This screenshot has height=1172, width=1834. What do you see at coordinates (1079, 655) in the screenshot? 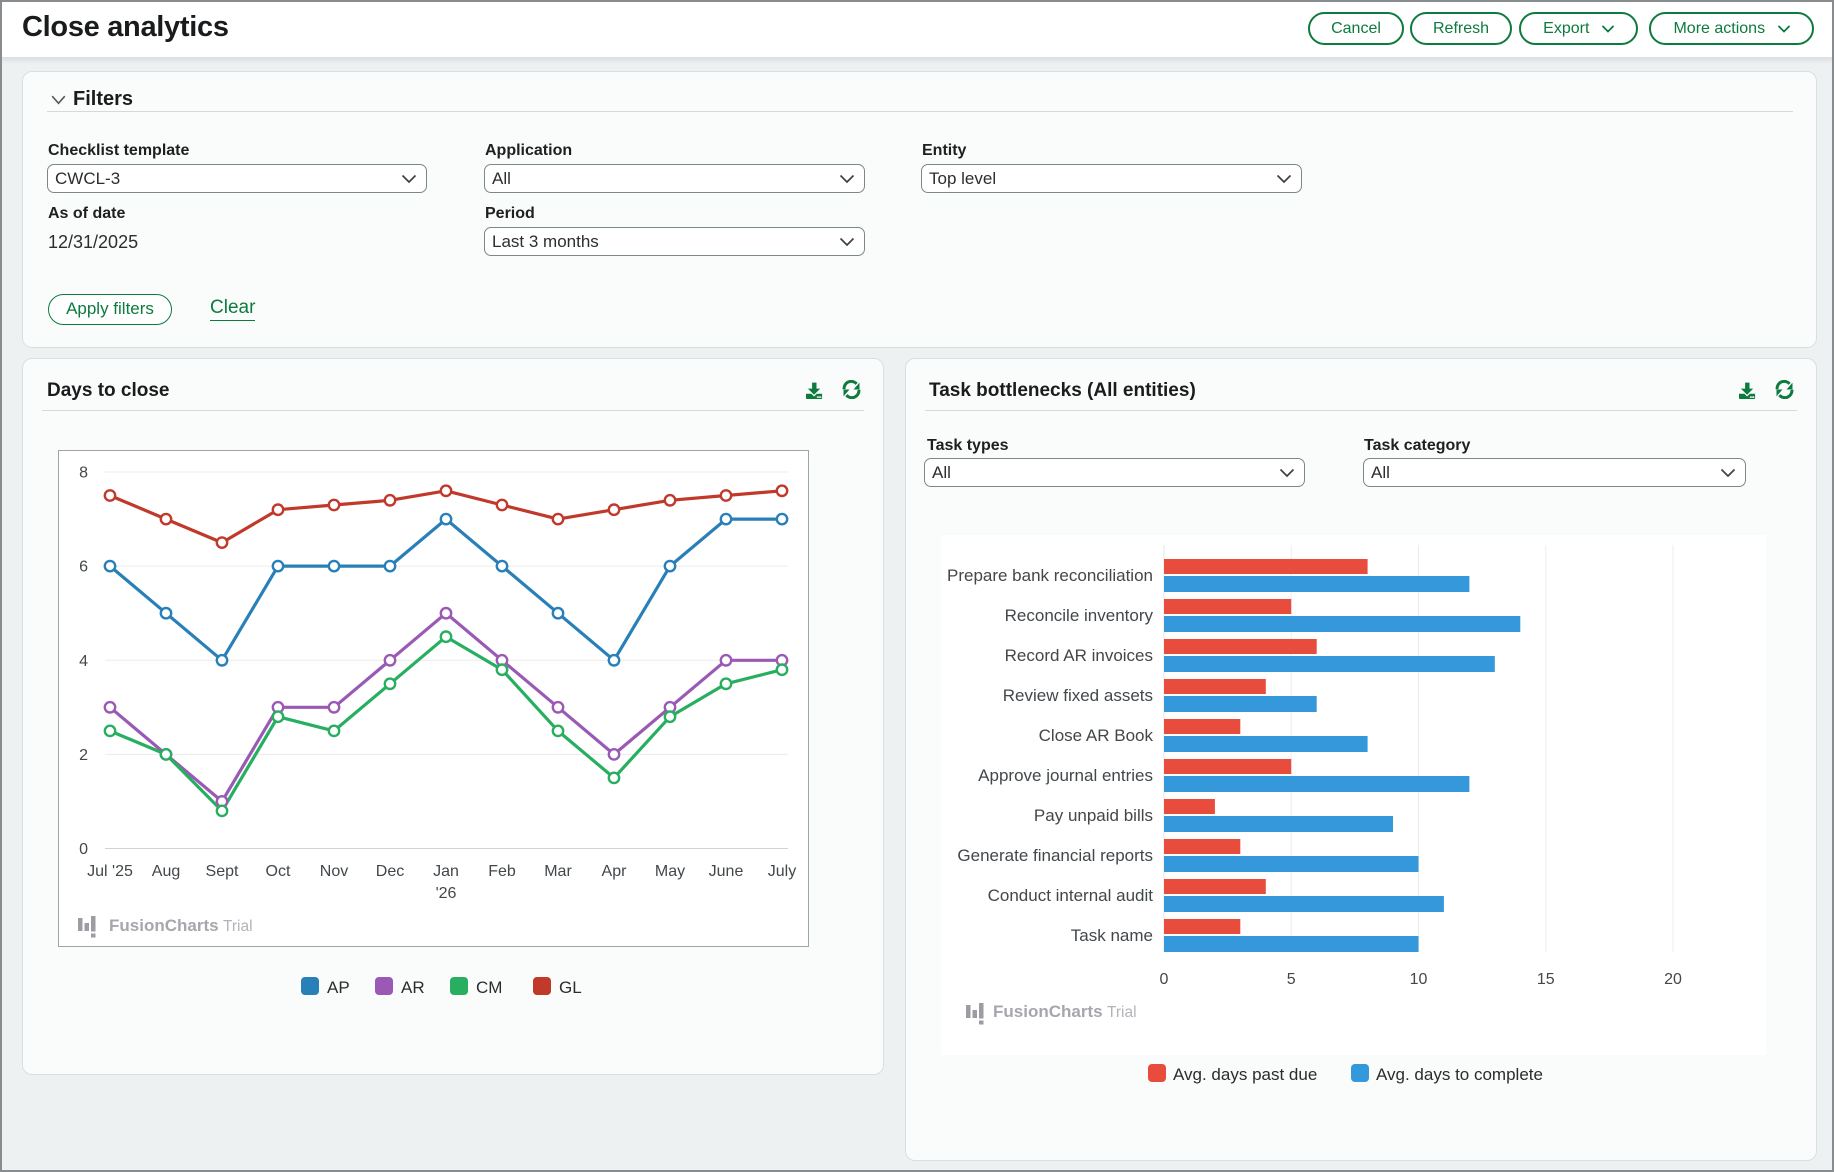
I see `svg-text: Record AR invoices` at bounding box center [1079, 655].